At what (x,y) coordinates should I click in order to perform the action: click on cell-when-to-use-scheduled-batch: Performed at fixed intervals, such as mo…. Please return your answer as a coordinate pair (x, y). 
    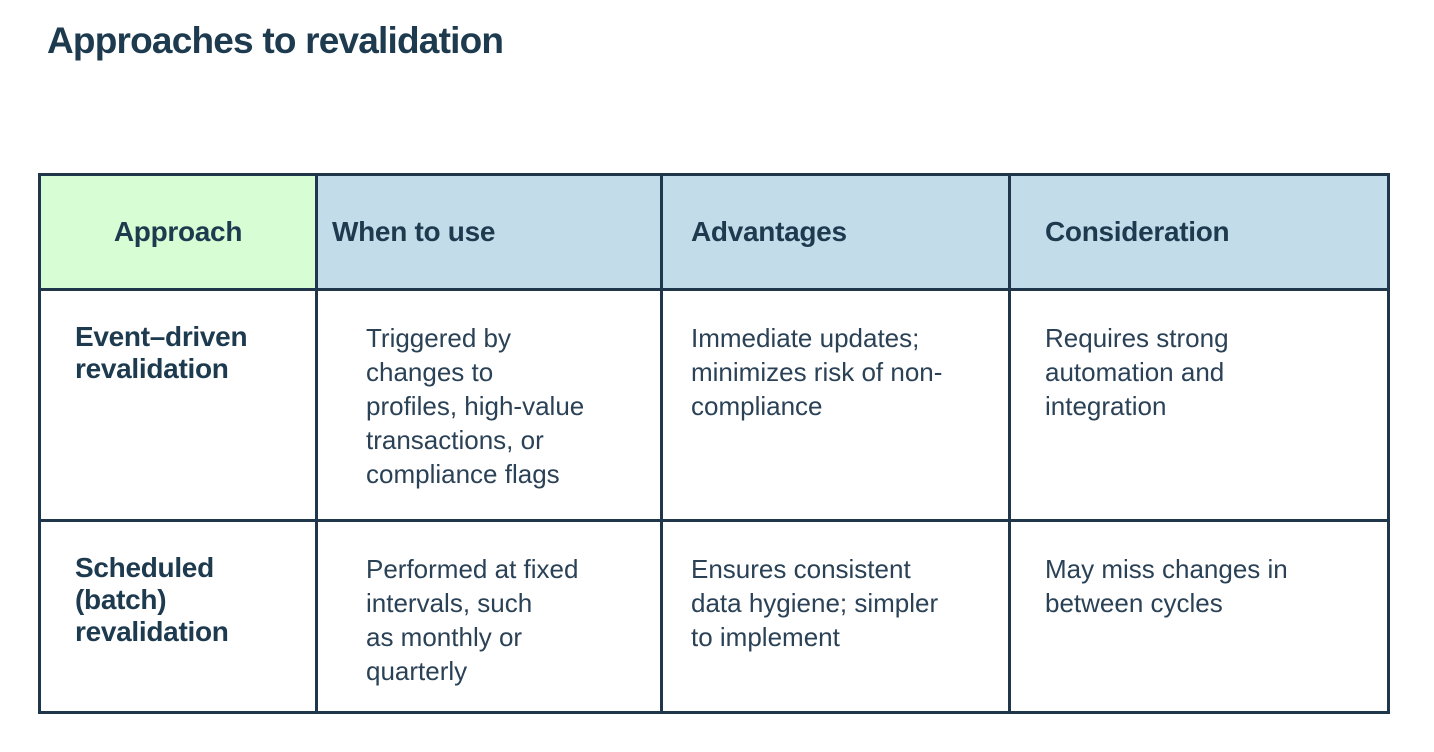
    Looking at the image, I should click on (489, 616).